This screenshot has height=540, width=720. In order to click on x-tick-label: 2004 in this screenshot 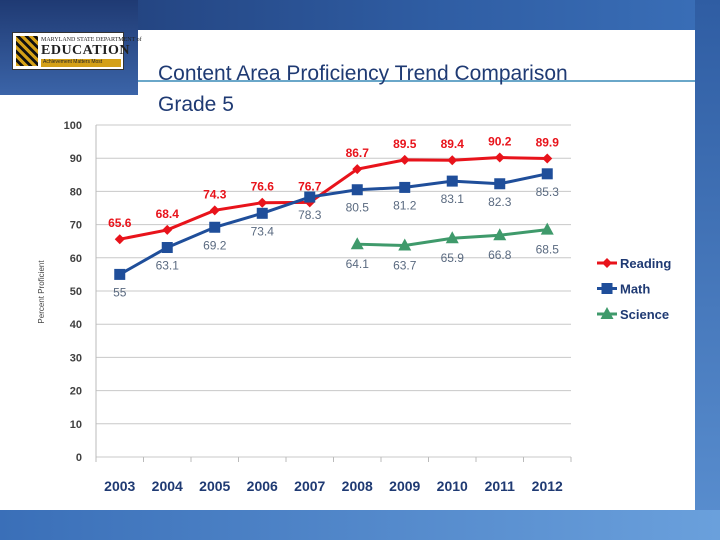, I will do `click(167, 486)`.